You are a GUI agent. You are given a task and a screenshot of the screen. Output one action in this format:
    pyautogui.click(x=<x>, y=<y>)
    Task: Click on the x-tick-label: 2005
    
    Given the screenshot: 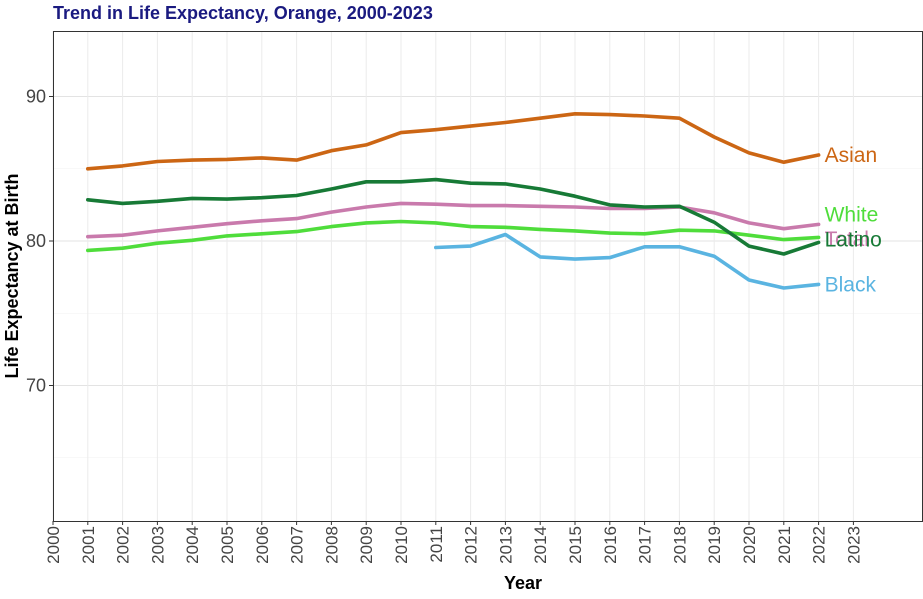 What is the action you would take?
    pyautogui.click(x=227, y=545)
    